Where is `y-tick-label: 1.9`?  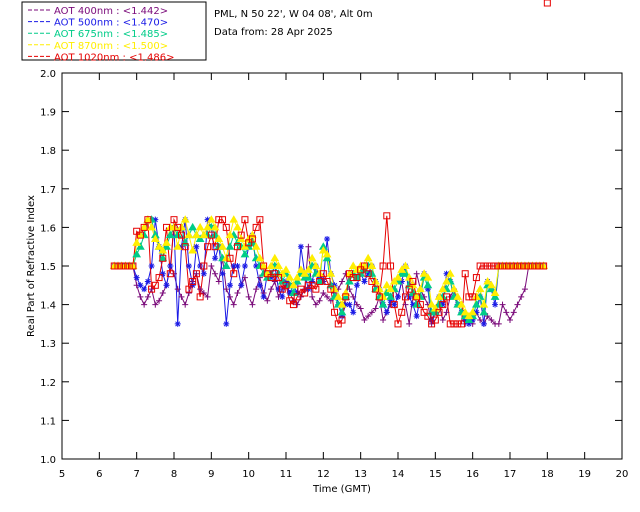 y-tick-label: 1.9 is located at coordinates (48, 113).